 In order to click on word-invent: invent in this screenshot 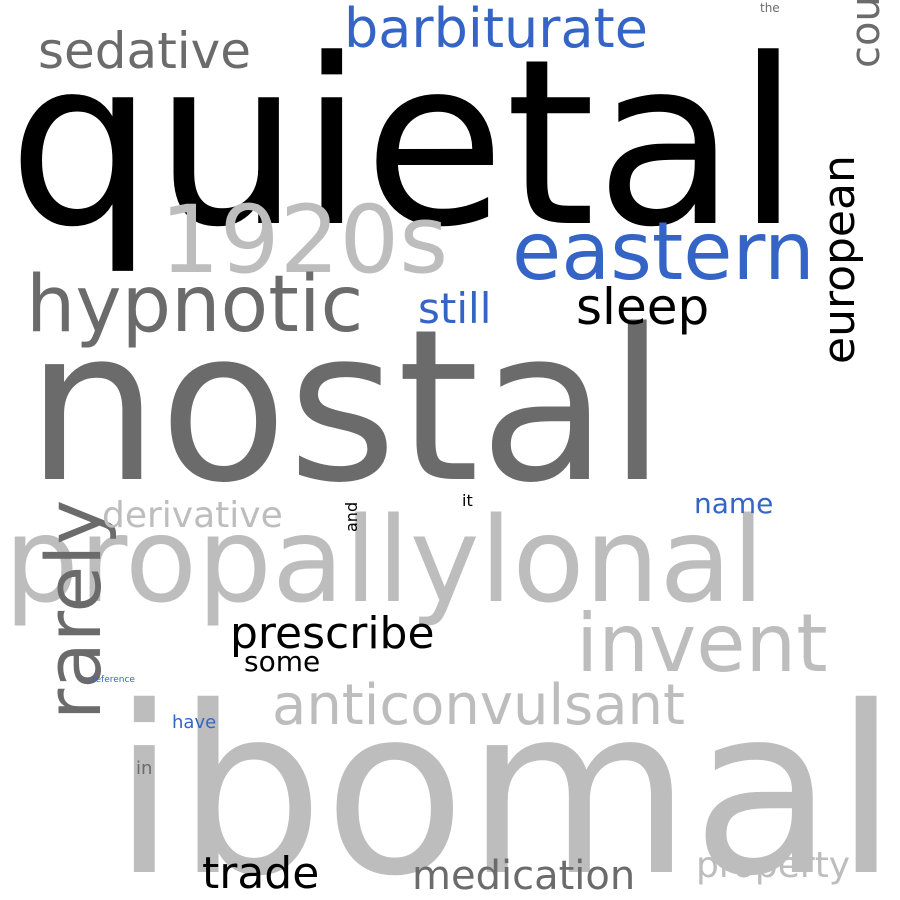, I will do `click(702, 643)`.